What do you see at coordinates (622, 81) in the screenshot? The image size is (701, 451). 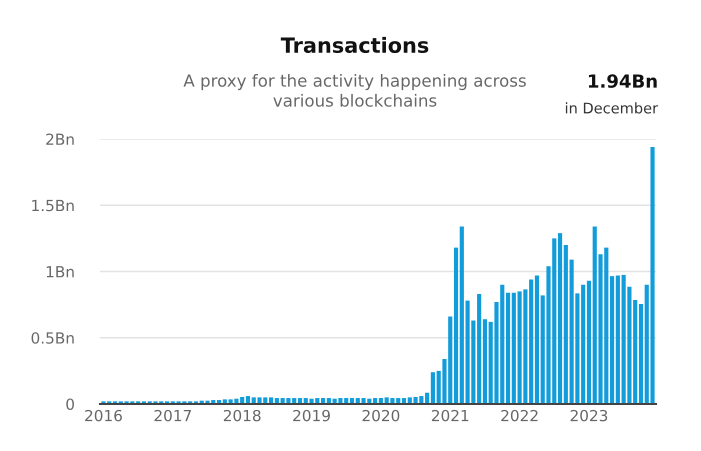 I see `text: 1.94Bn` at bounding box center [622, 81].